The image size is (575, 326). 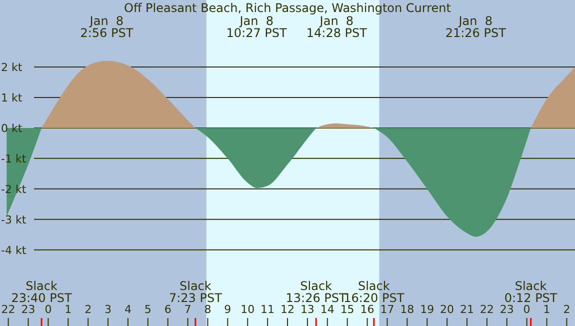 I want to click on x-tick-label: 3, so click(x=108, y=309).